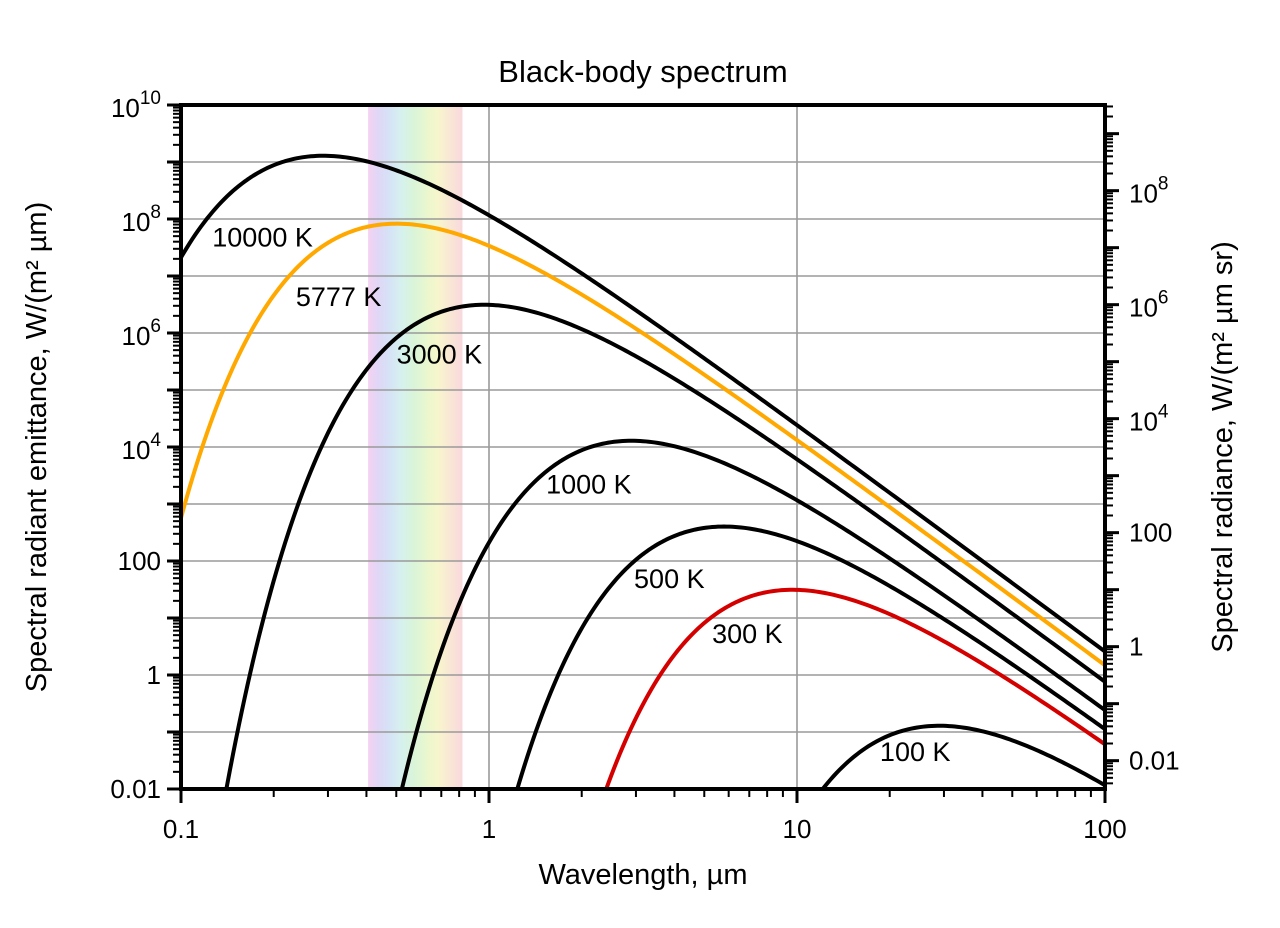 Image resolution: width=1280 pixels, height=928 pixels. What do you see at coordinates (339, 297) in the screenshot?
I see `curve-label-5777-k: 5777 K` at bounding box center [339, 297].